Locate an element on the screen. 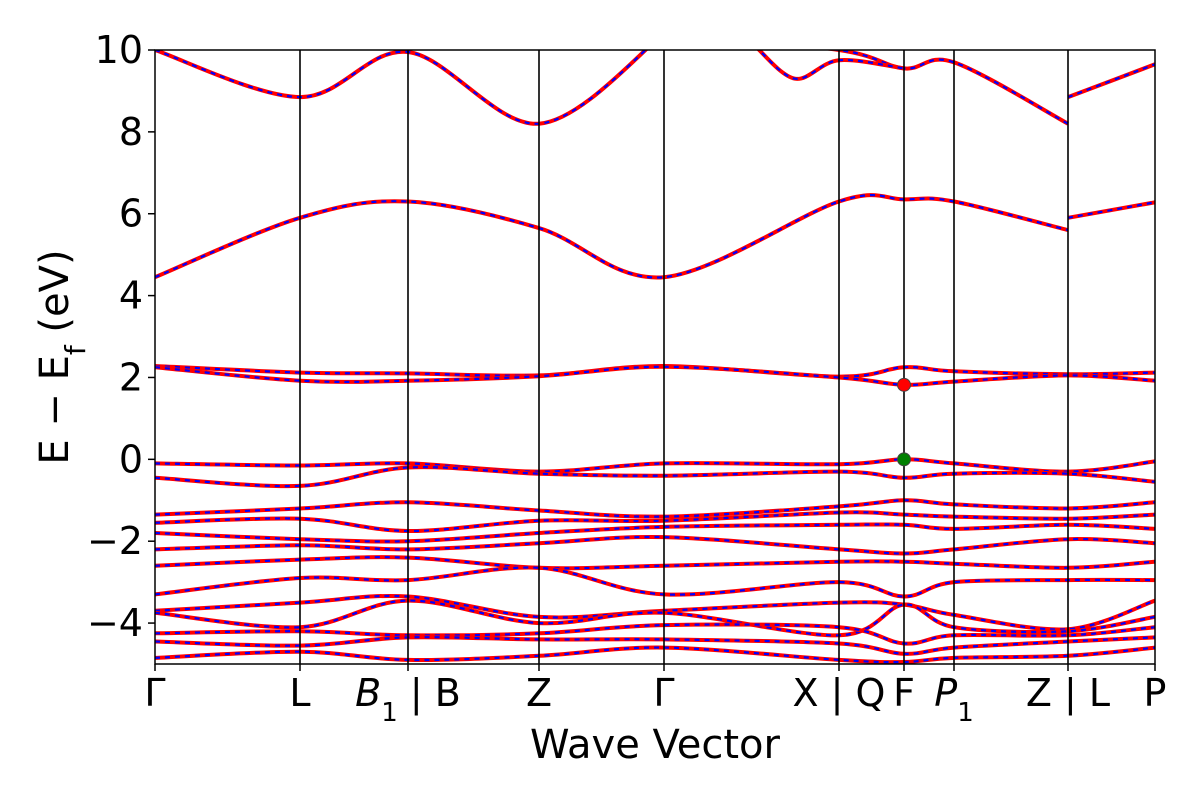 Image resolution: width=1200 pixels, height=800 pixels. y-axis-title: E − Ef (eV) is located at coordinates (62, 356).